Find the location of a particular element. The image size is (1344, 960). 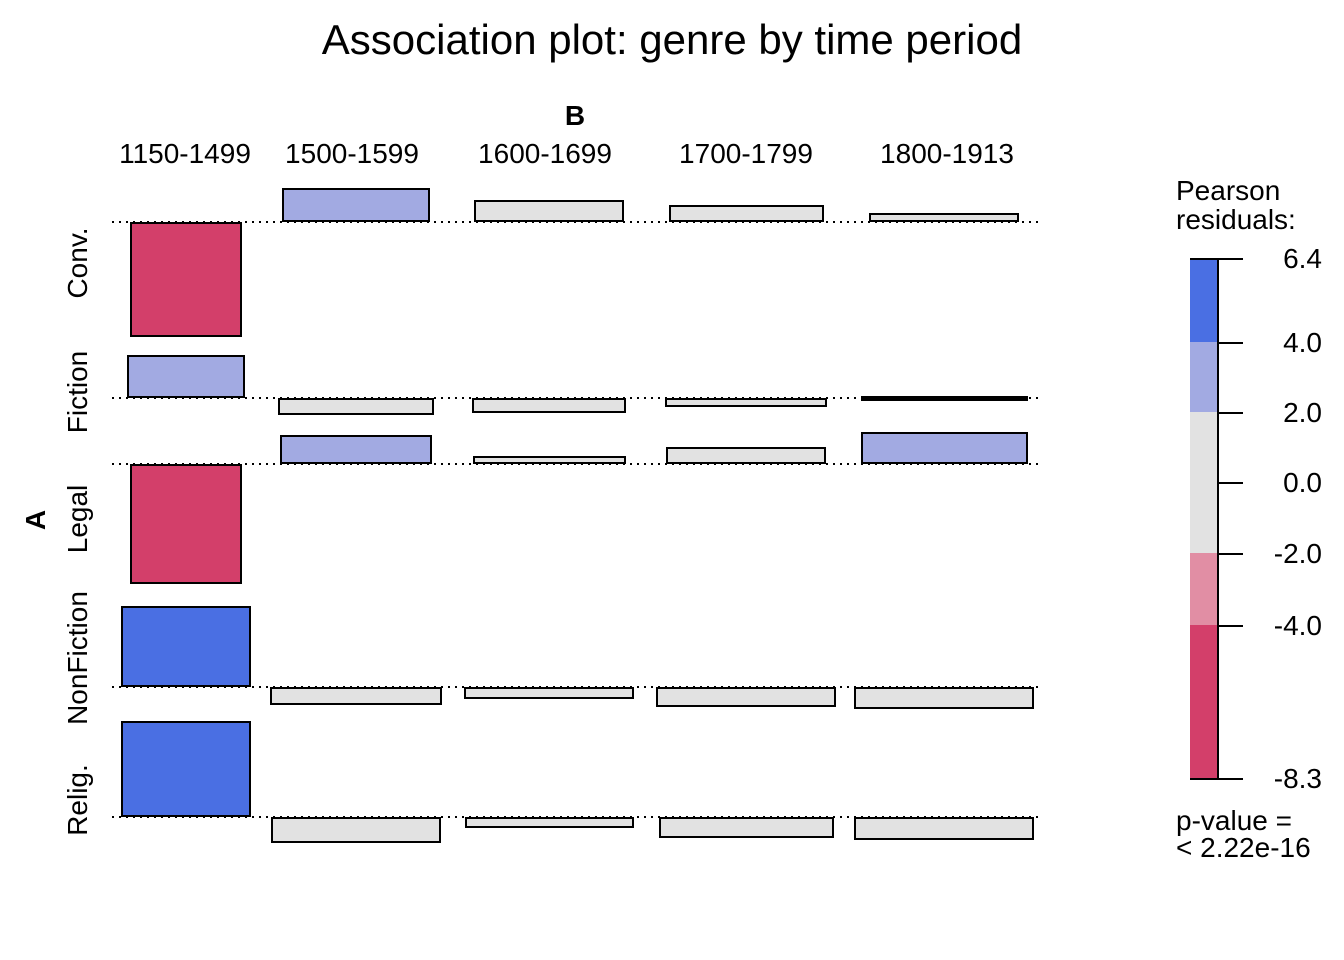

x-axis-tick-label: 1700-1799 is located at coordinates (746, 153).